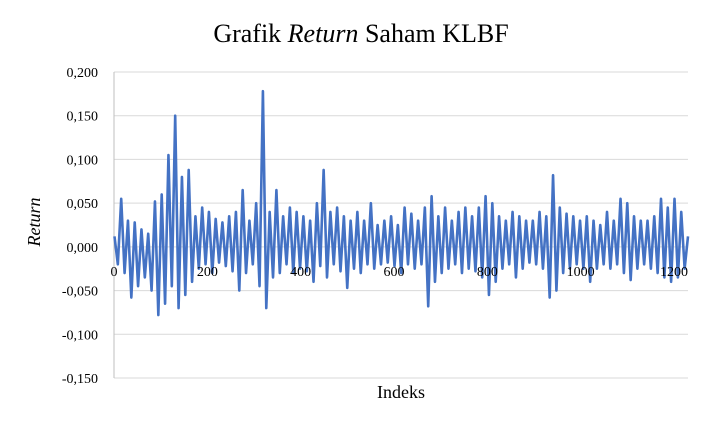 Image resolution: width=722 pixels, height=423 pixels. Describe the element at coordinates (487, 272) in the screenshot. I see `x-tick-label: 800` at that location.